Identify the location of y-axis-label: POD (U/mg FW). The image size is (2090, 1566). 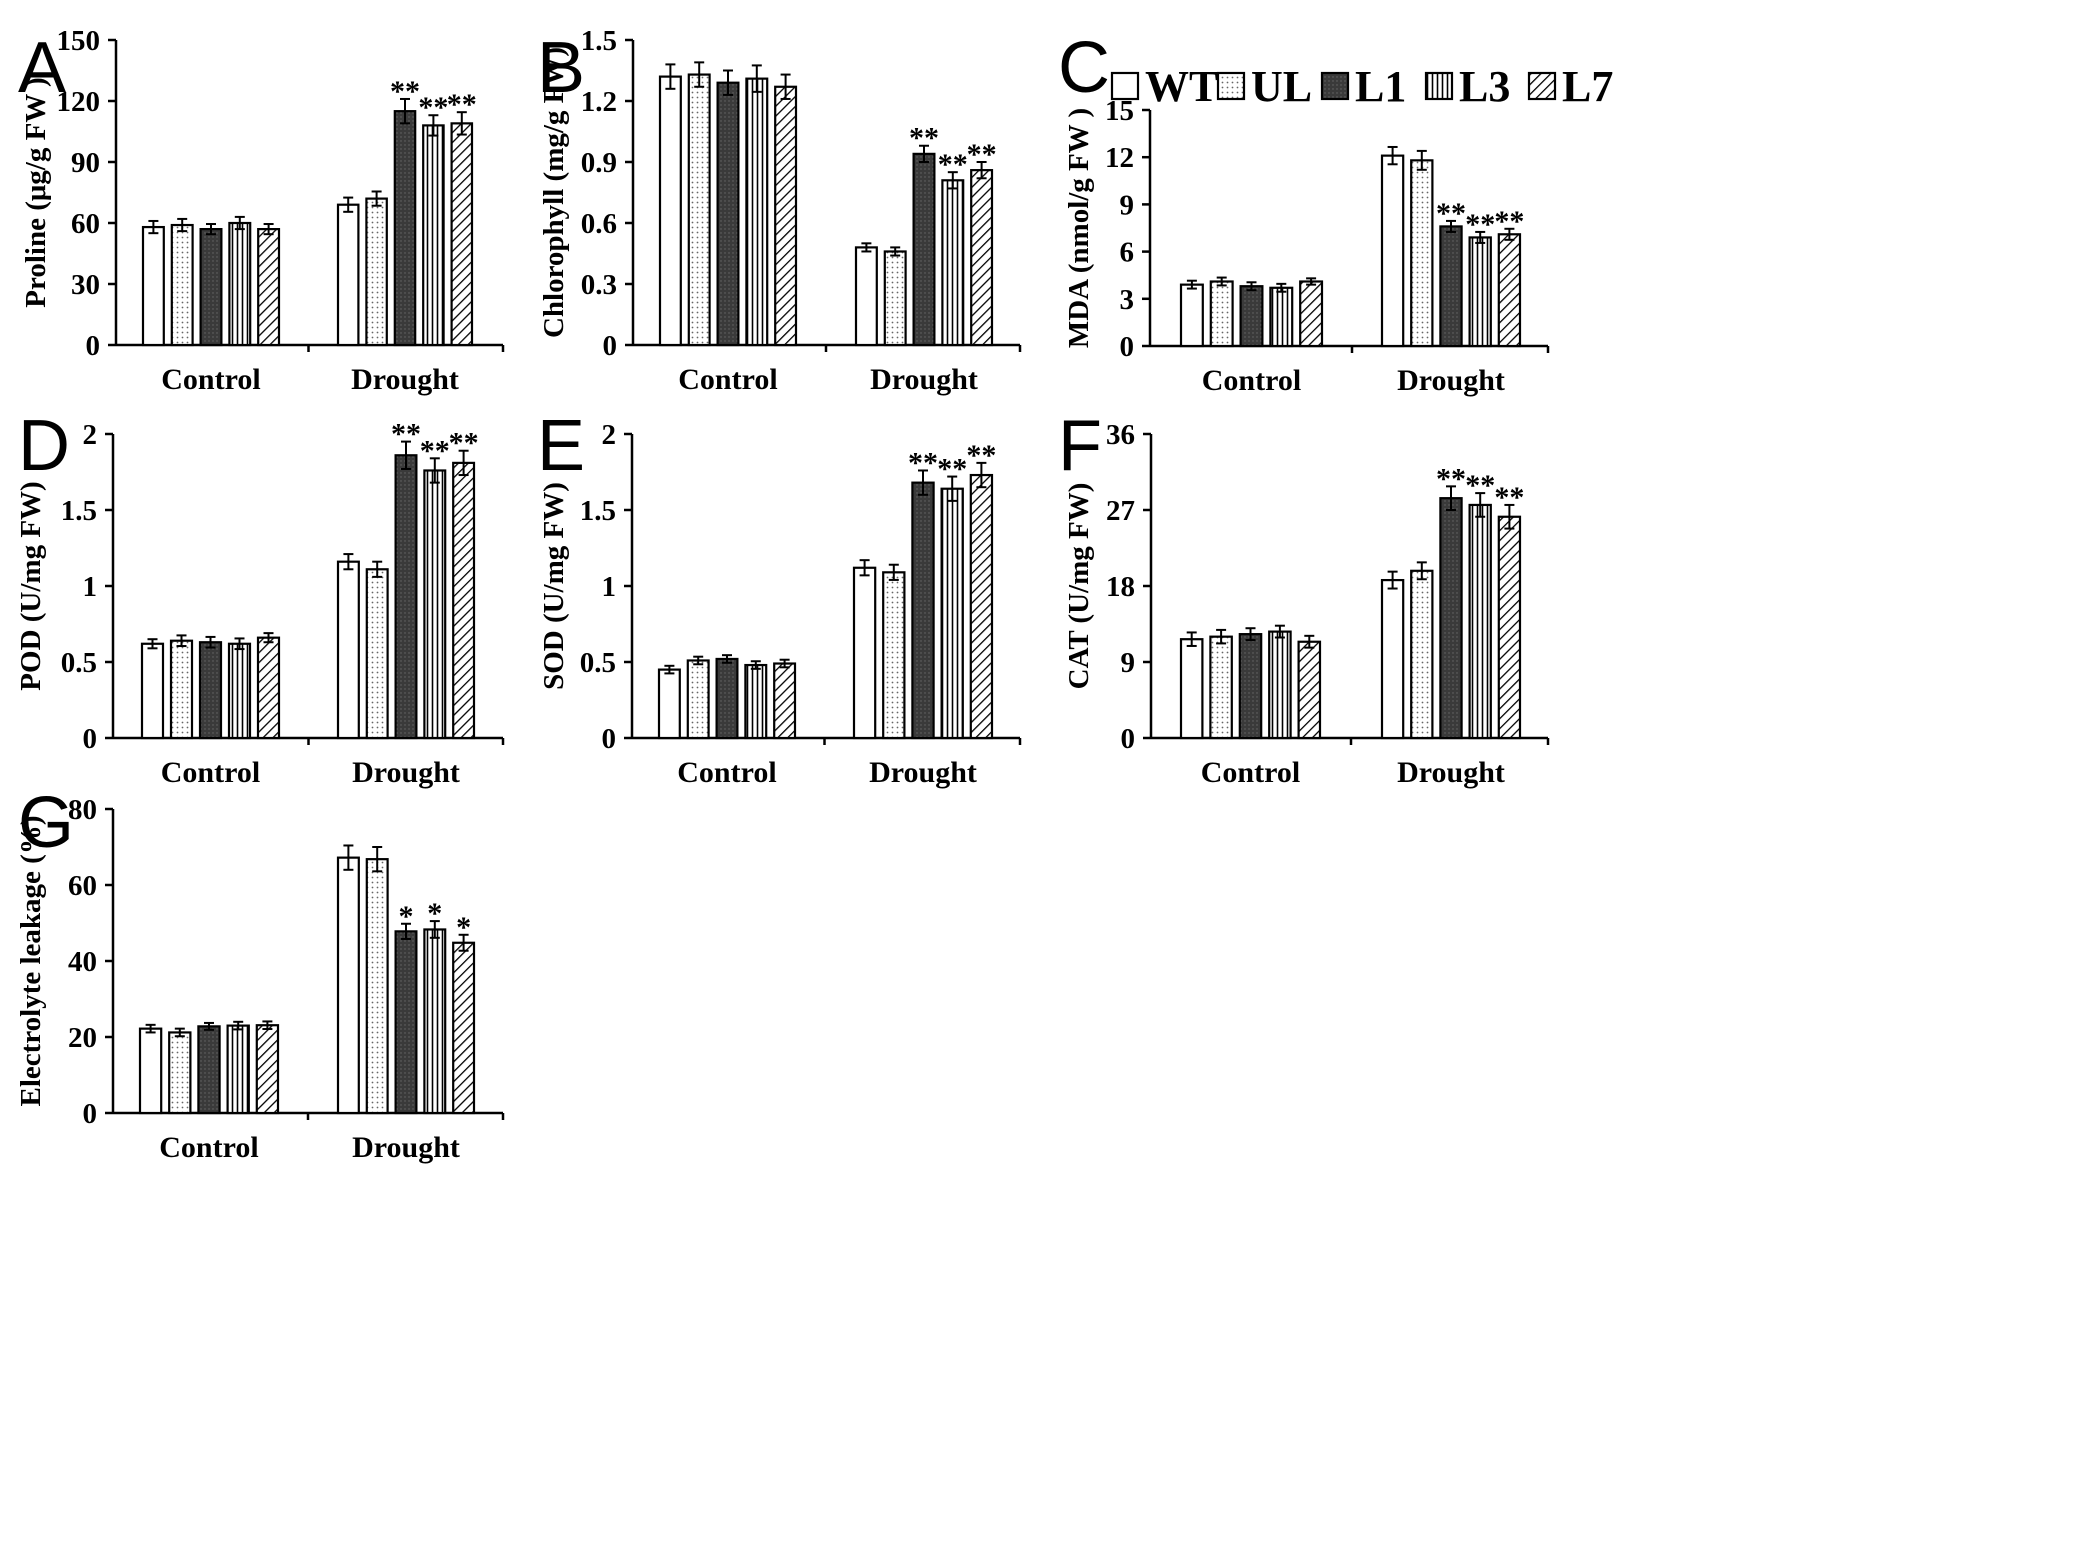
(31, 585).